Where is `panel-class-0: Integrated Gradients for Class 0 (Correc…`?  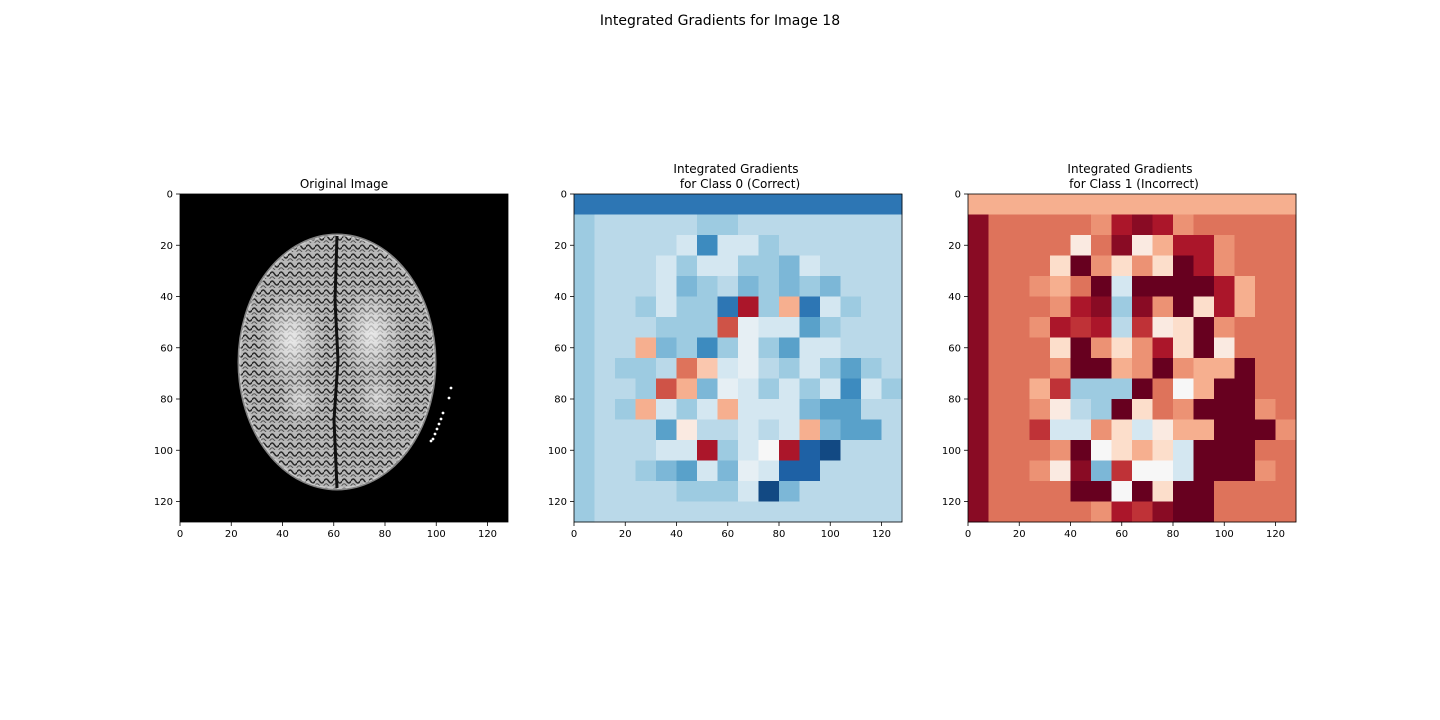 panel-class-0: Integrated Gradients for Class 0 (Correc… is located at coordinates (725, 351).